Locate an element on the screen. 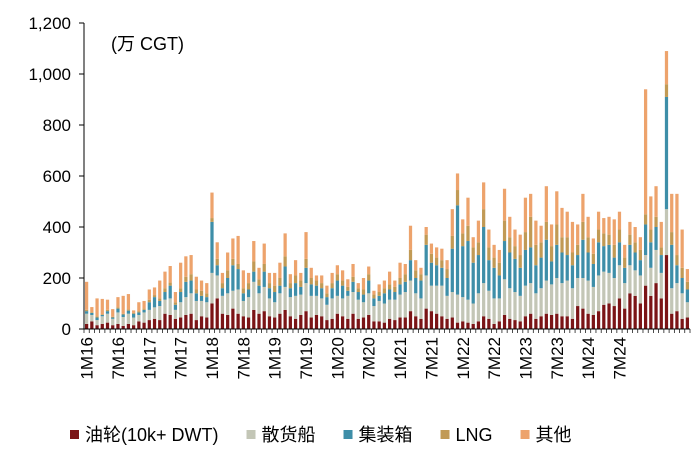 The height and width of the screenshot is (463, 700). x-tick-label: 7M24 is located at coordinates (619, 358).